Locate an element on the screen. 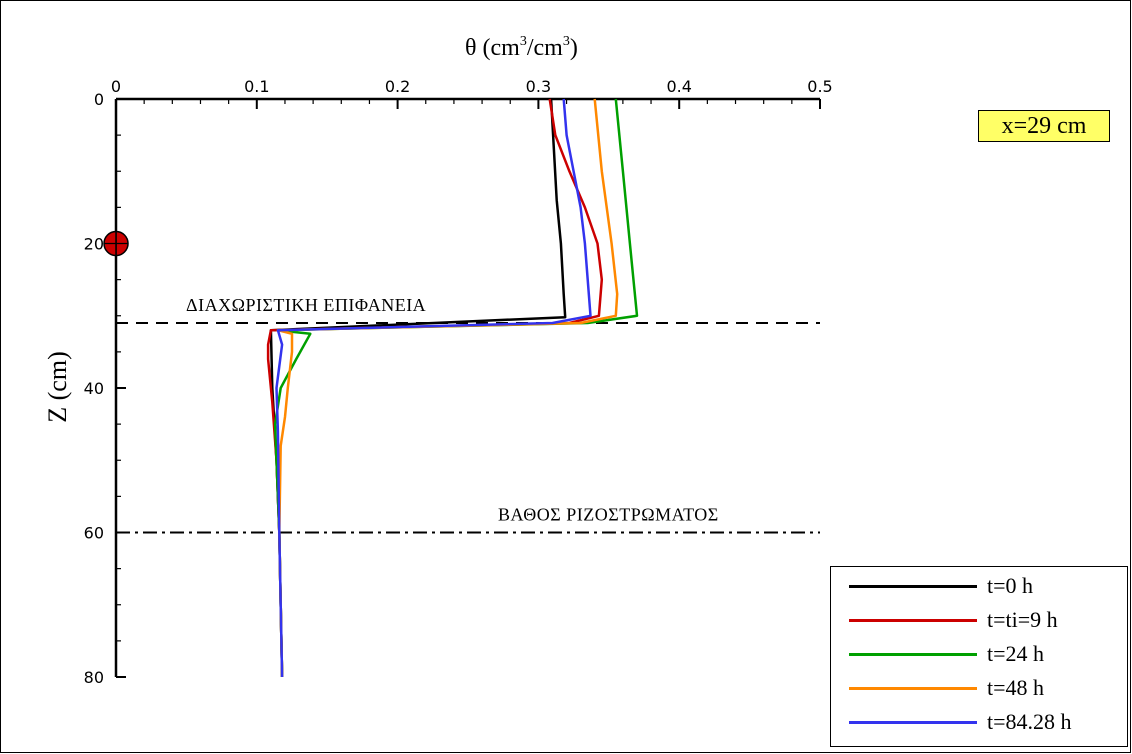 This screenshot has width=1132, height=754. x-tick-label: 0.2 is located at coordinates (397, 86).